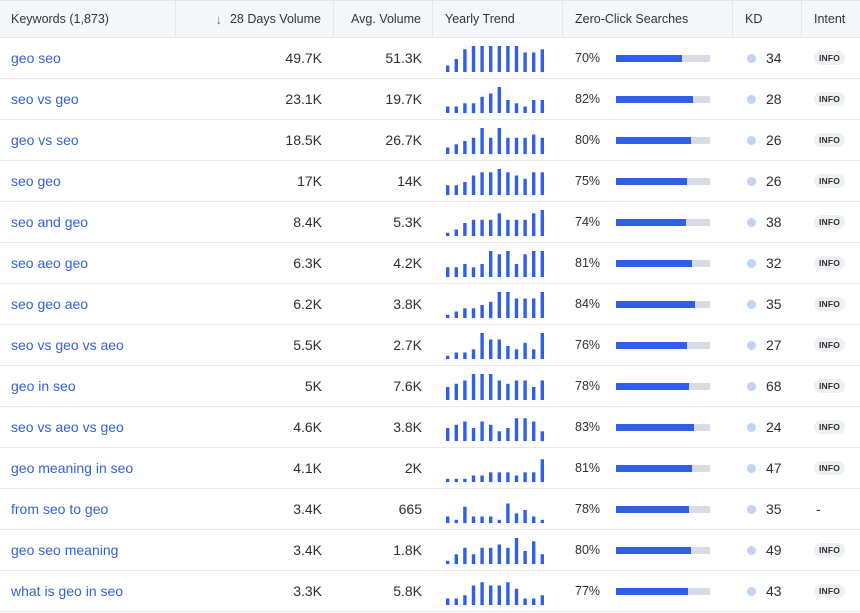 This screenshot has width=860, height=613. I want to click on zero-click-percent: 70%, so click(588, 58).